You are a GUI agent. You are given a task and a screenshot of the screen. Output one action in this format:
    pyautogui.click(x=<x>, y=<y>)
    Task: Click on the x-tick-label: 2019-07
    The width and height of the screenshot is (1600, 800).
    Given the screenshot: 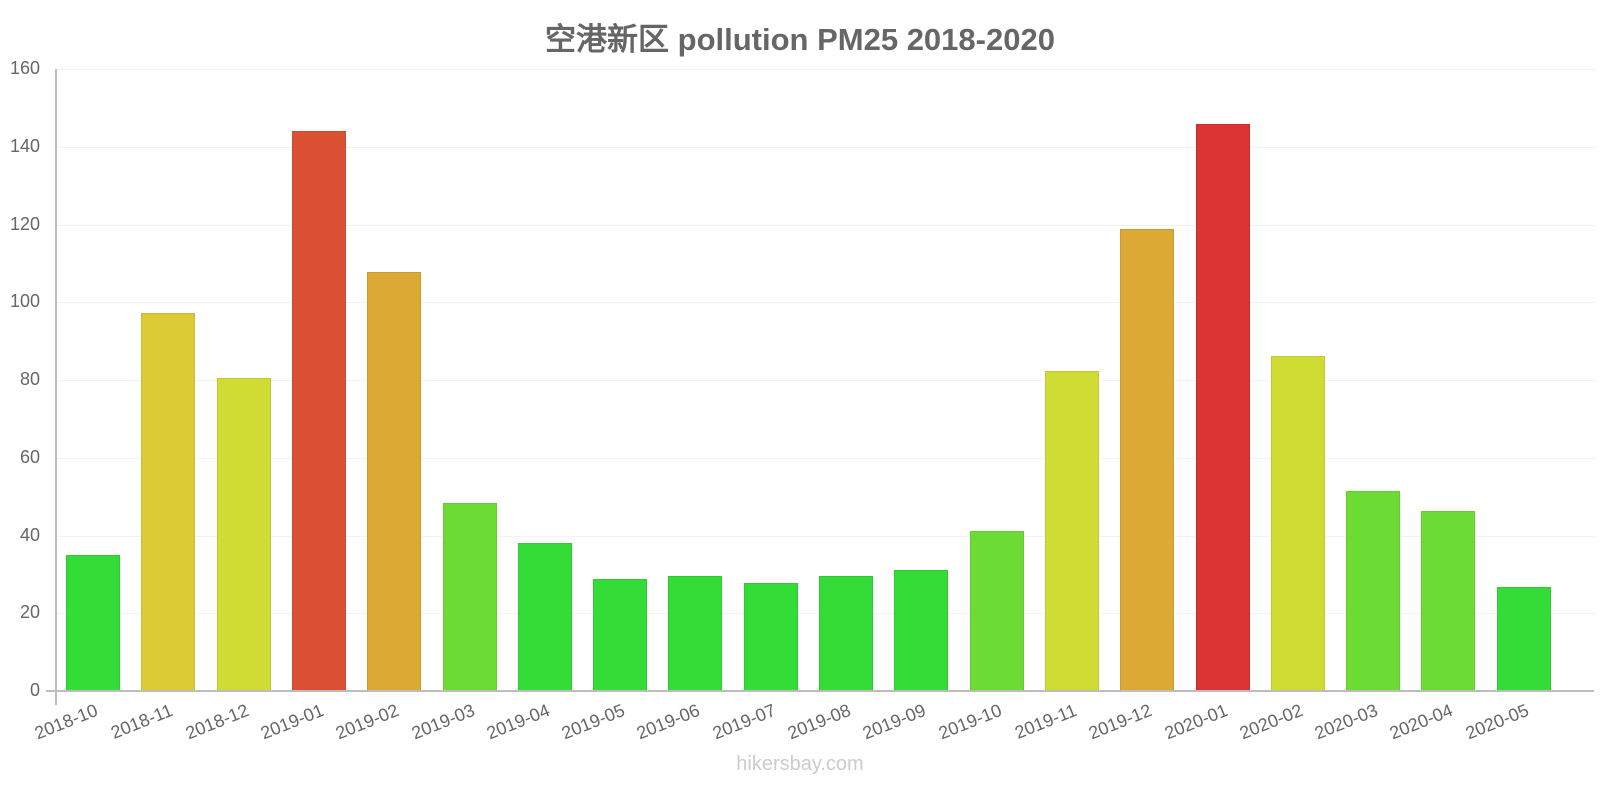 What is the action you would take?
    pyautogui.click(x=744, y=722)
    